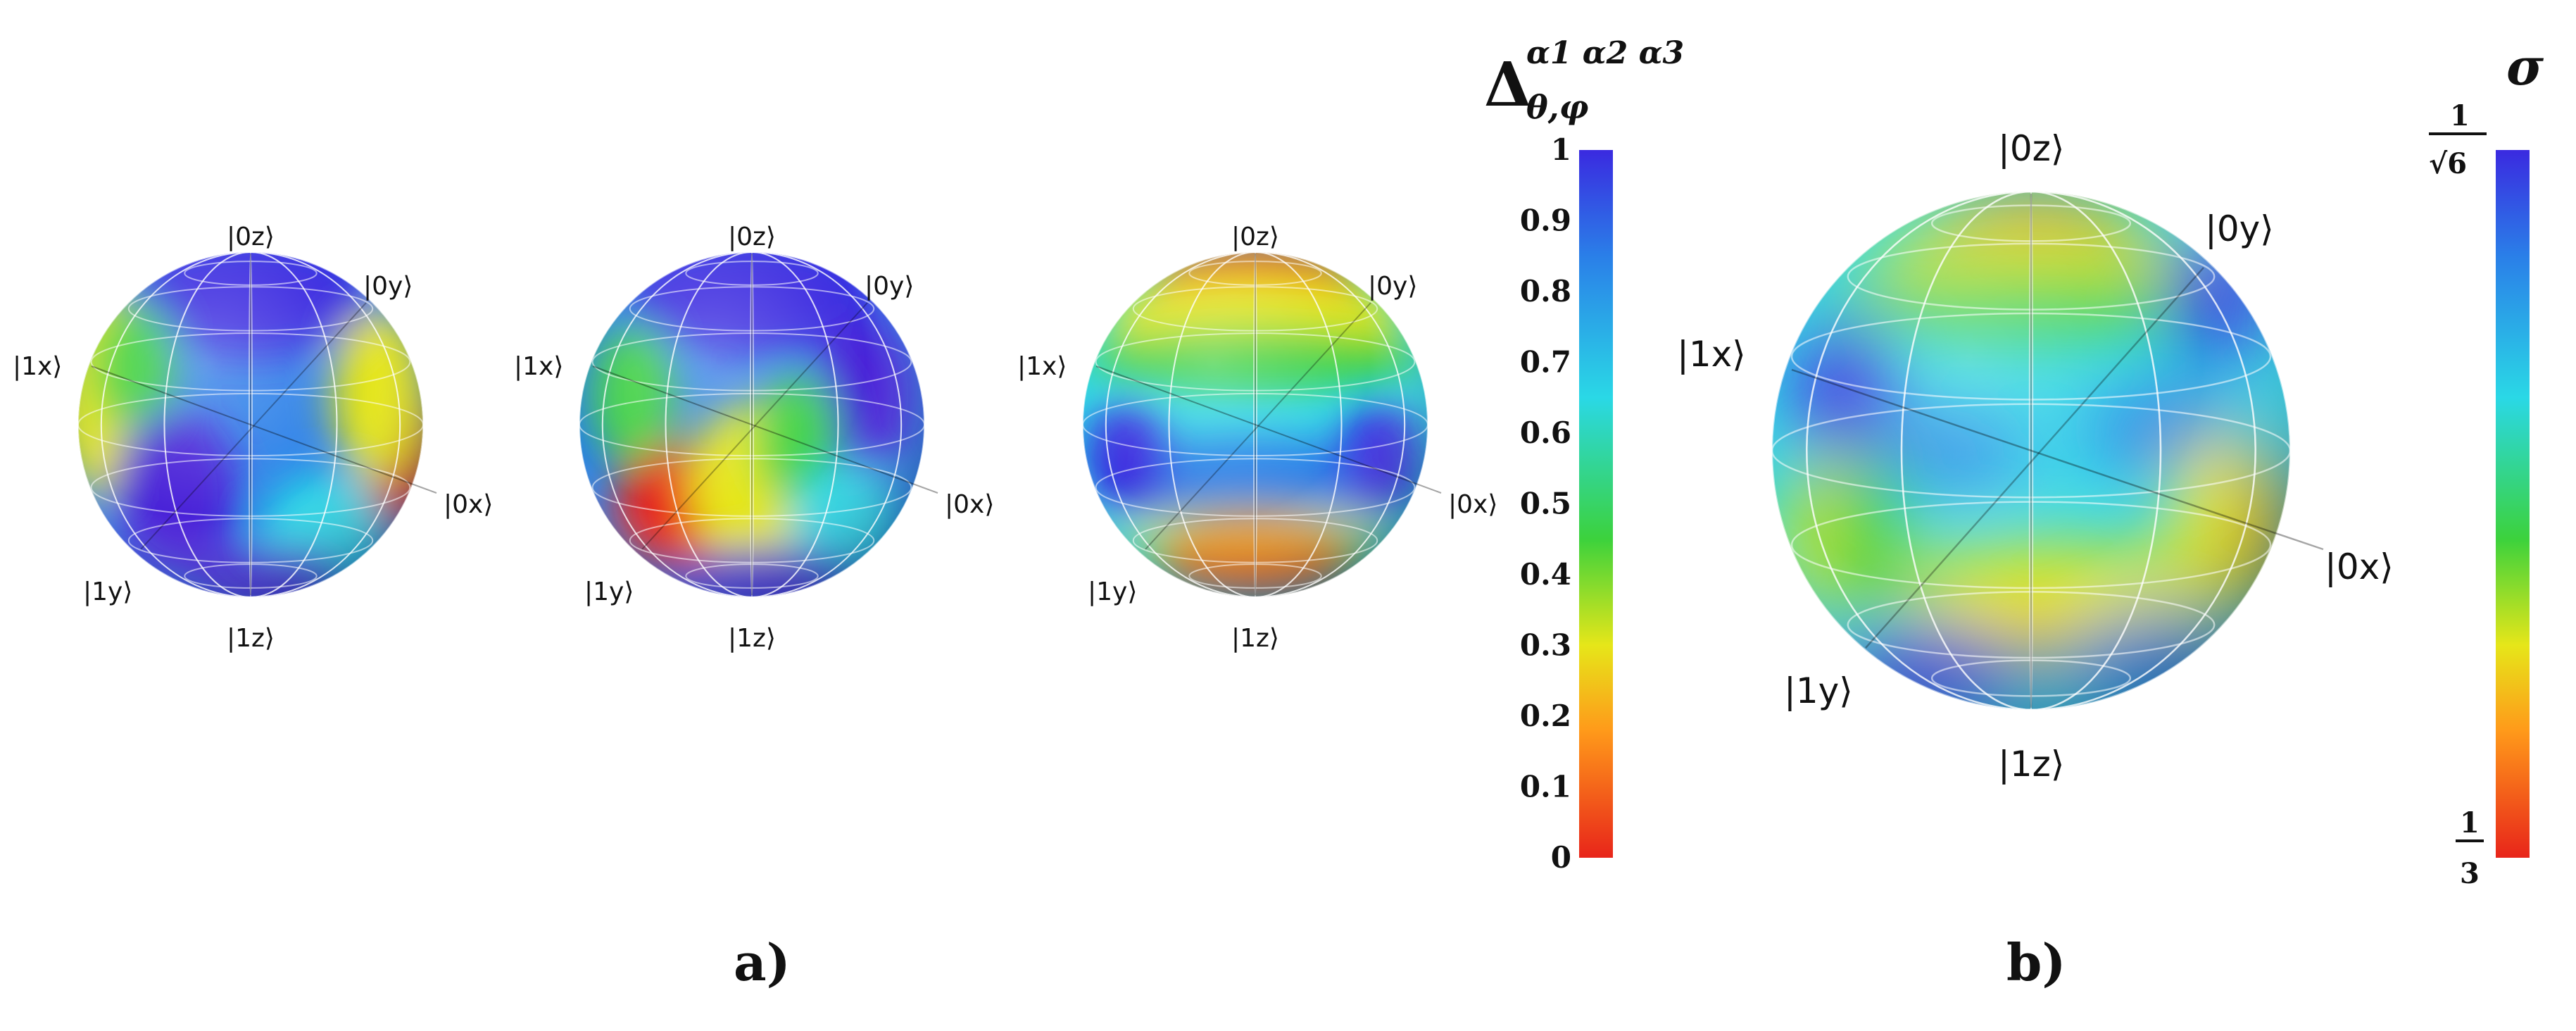 The image size is (2576, 1031). I want to click on sphere3-label-0y: |0y⟩, so click(1392, 286).